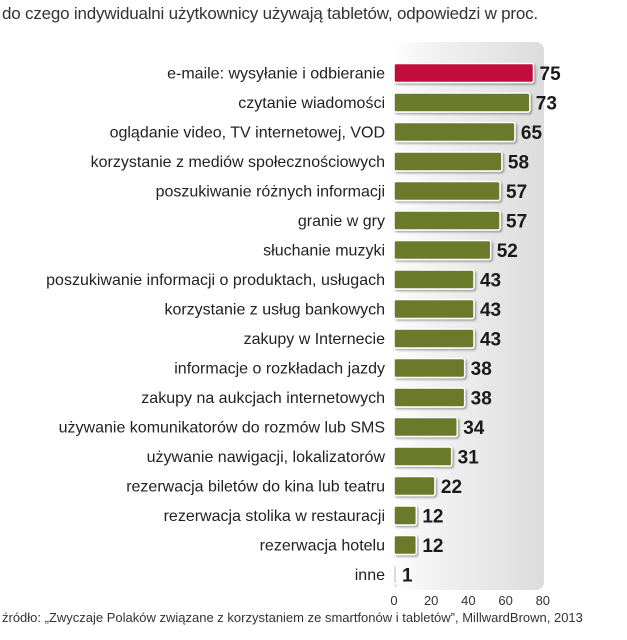 The height and width of the screenshot is (640, 627). What do you see at coordinates (279, 369) in the screenshot?
I see `category-label: informacje o rozkładach jazdy` at bounding box center [279, 369].